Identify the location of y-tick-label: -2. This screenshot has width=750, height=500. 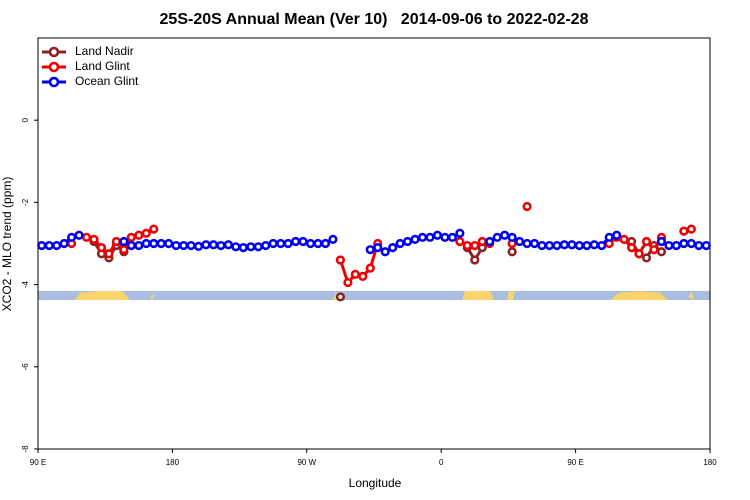
(25, 202).